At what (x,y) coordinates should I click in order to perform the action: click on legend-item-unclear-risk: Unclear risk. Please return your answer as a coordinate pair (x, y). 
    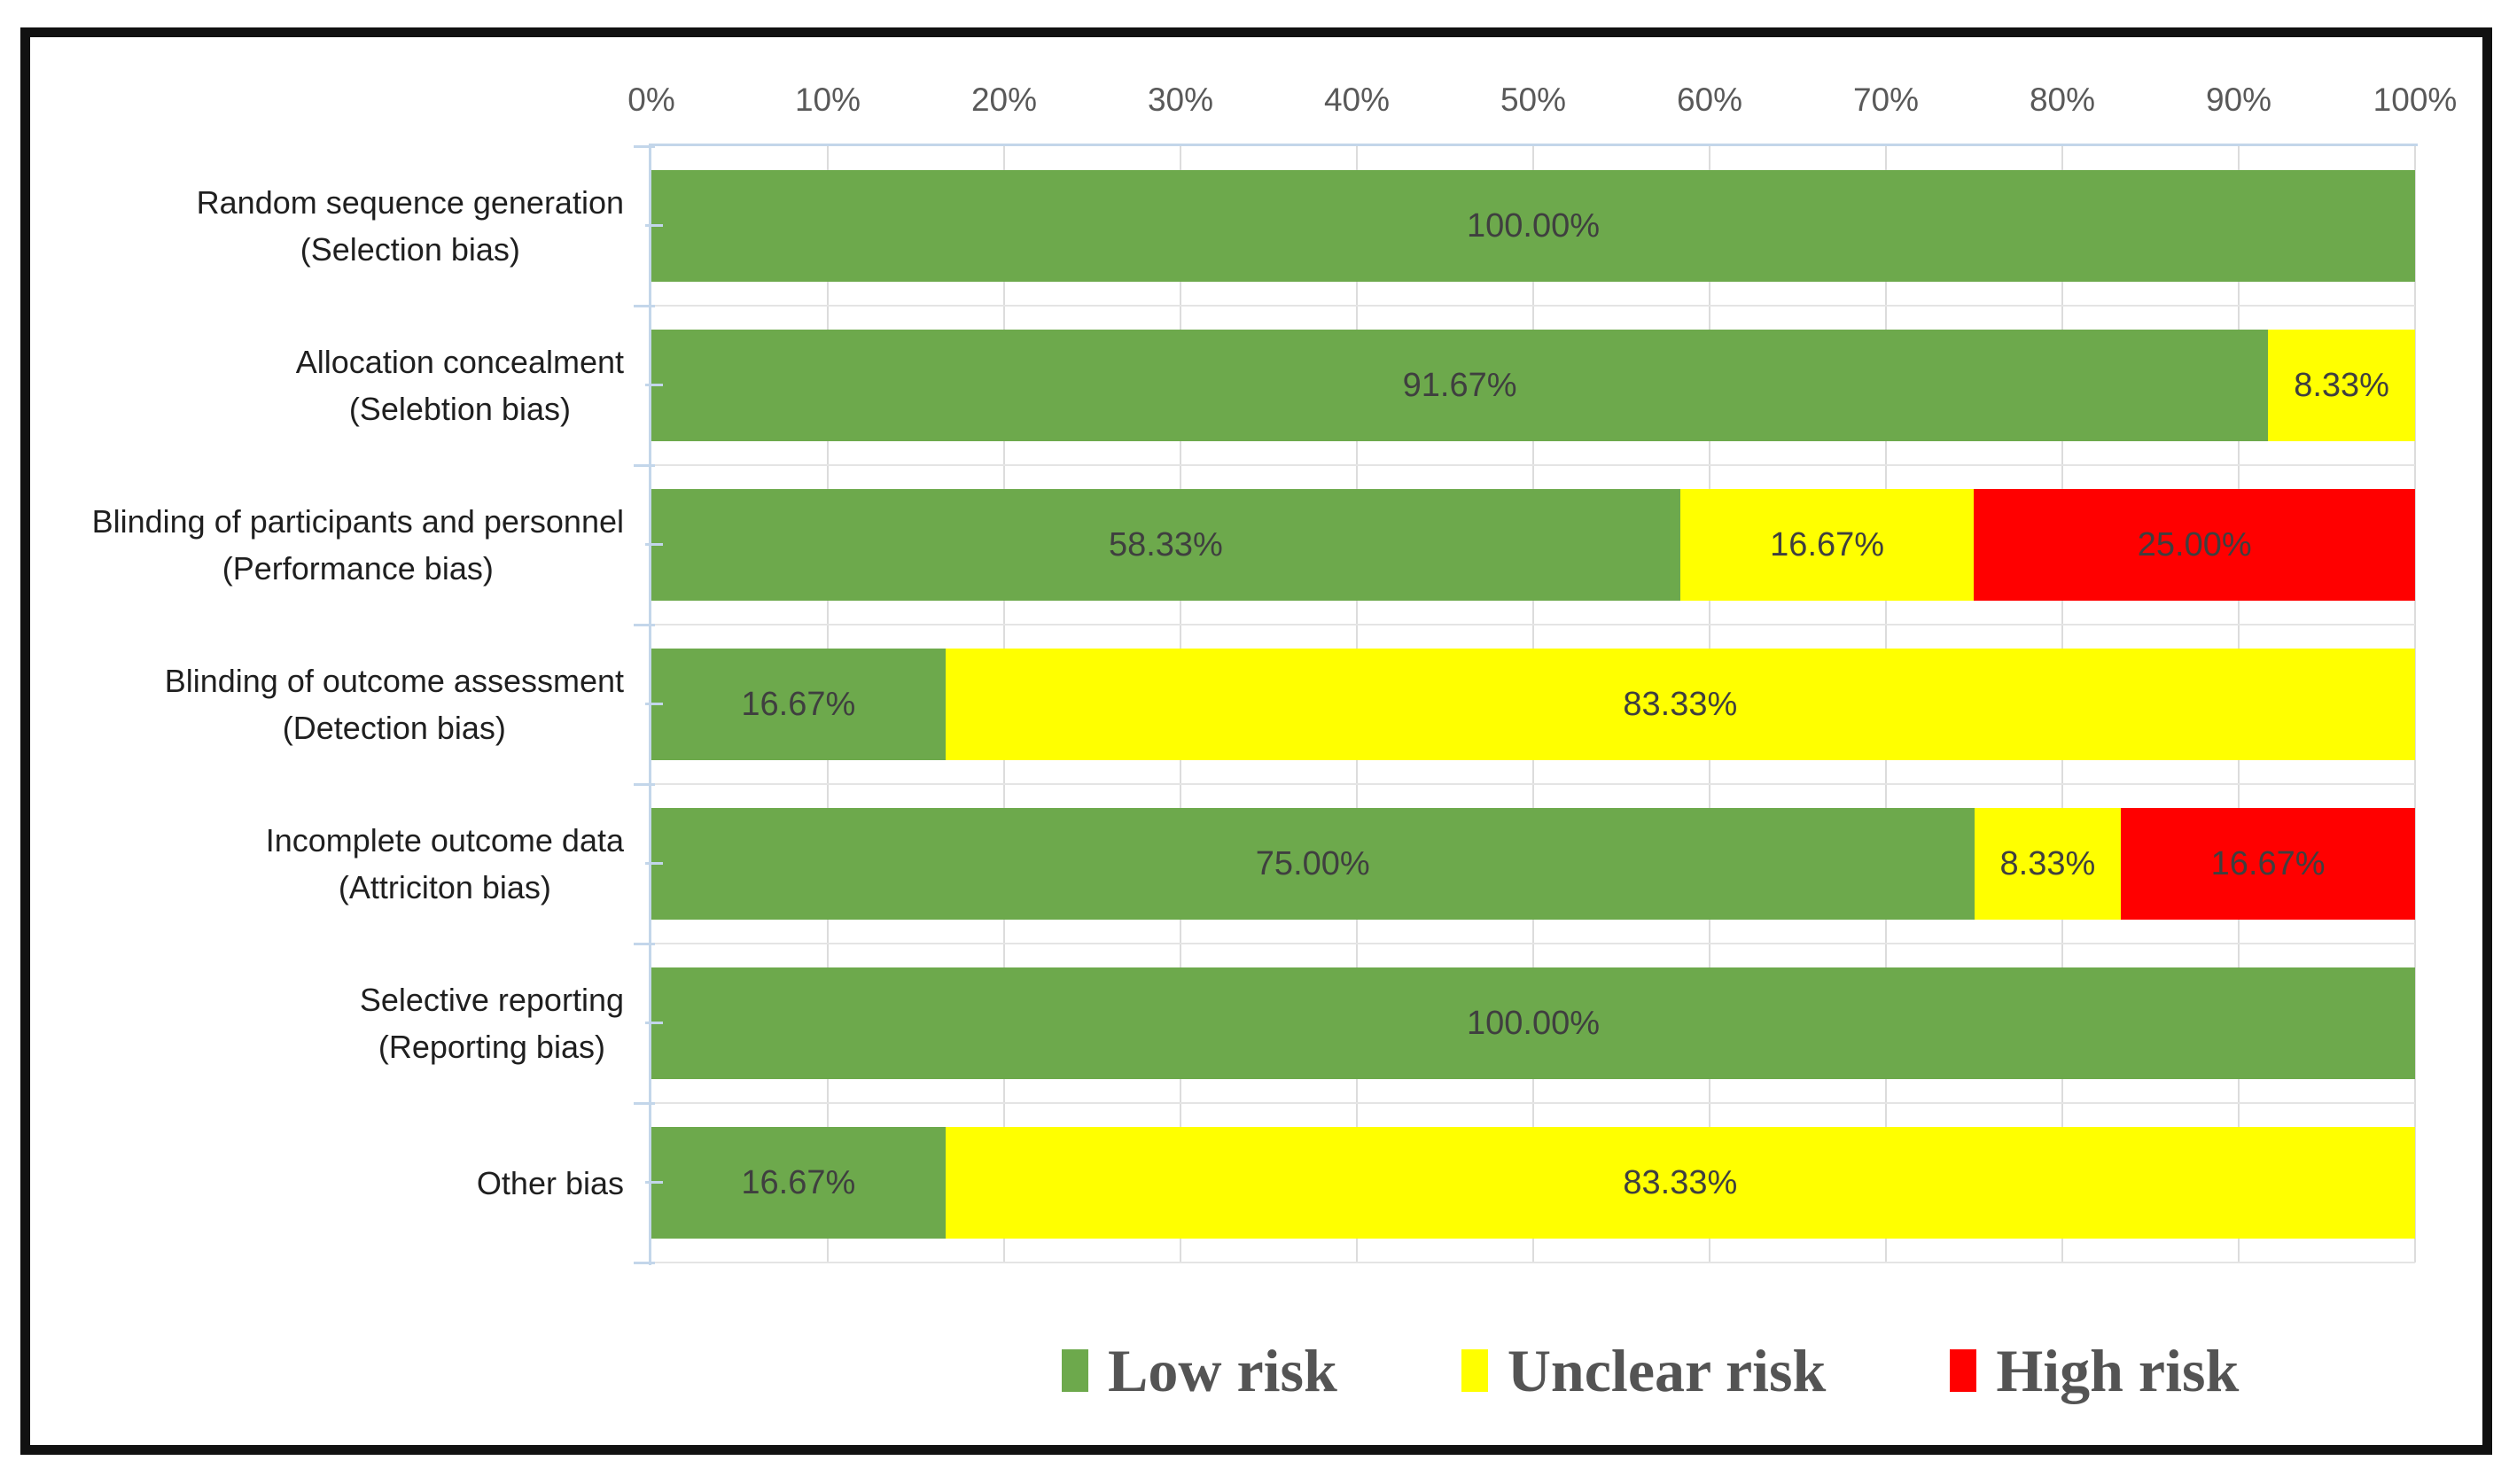
    Looking at the image, I should click on (1644, 1371).